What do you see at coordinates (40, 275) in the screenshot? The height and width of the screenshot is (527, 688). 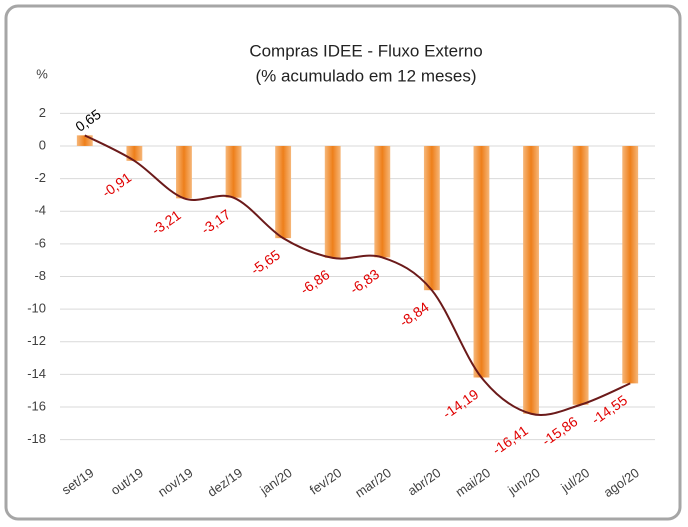 I see `y-tick-label: -8` at bounding box center [40, 275].